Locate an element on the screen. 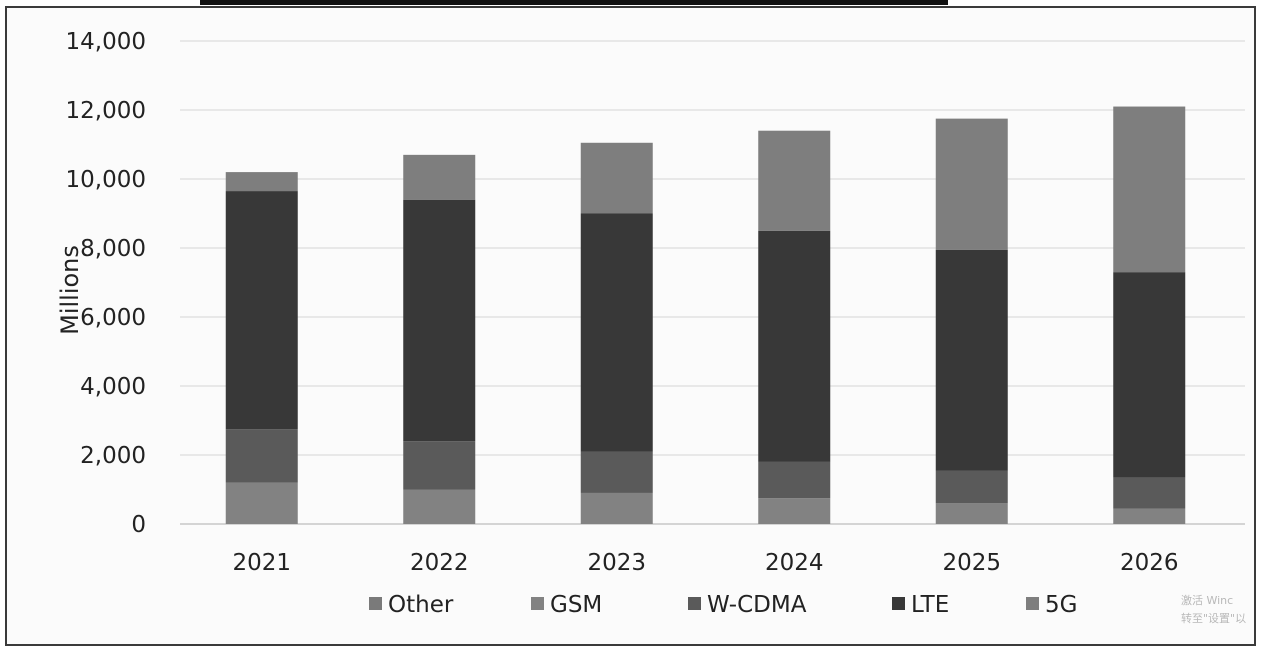  y-tick-label: 12,000 is located at coordinates (106, 111).